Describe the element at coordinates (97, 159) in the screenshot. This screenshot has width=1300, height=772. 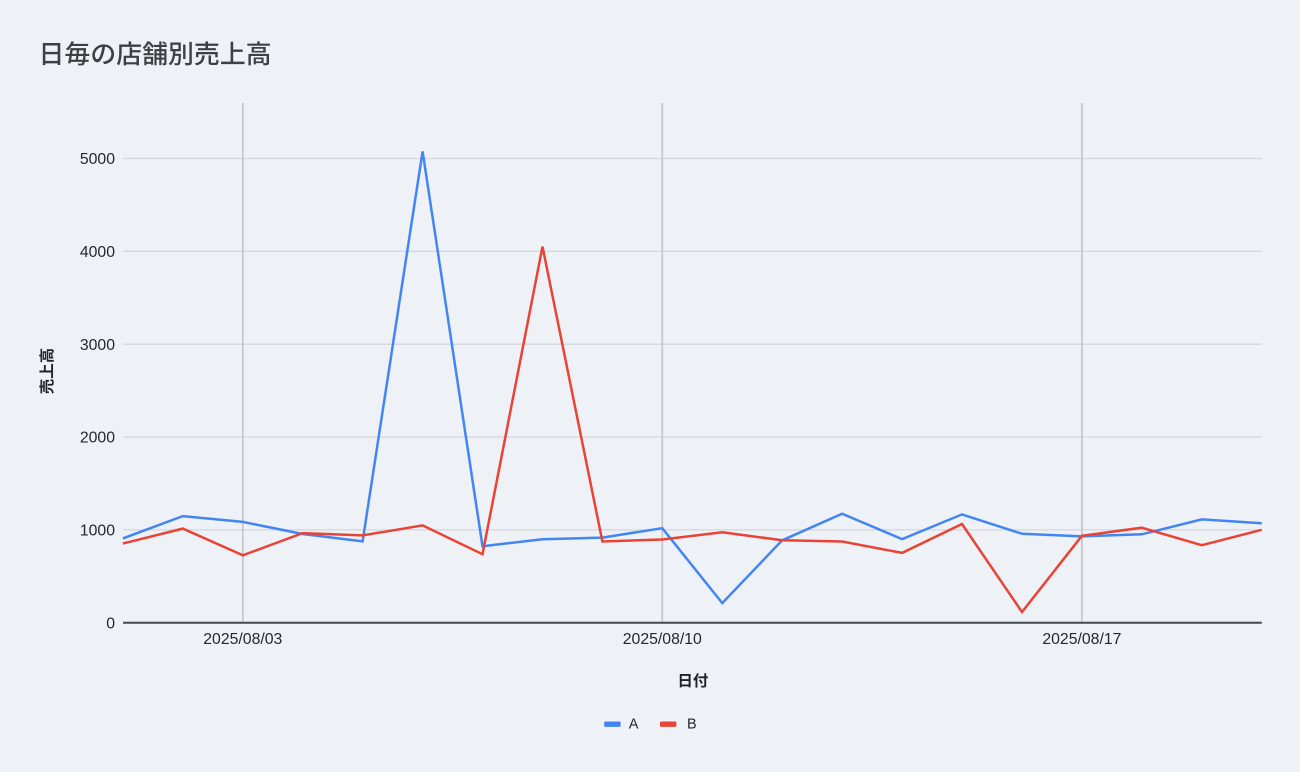
I see `svg-text: 5000` at that location.